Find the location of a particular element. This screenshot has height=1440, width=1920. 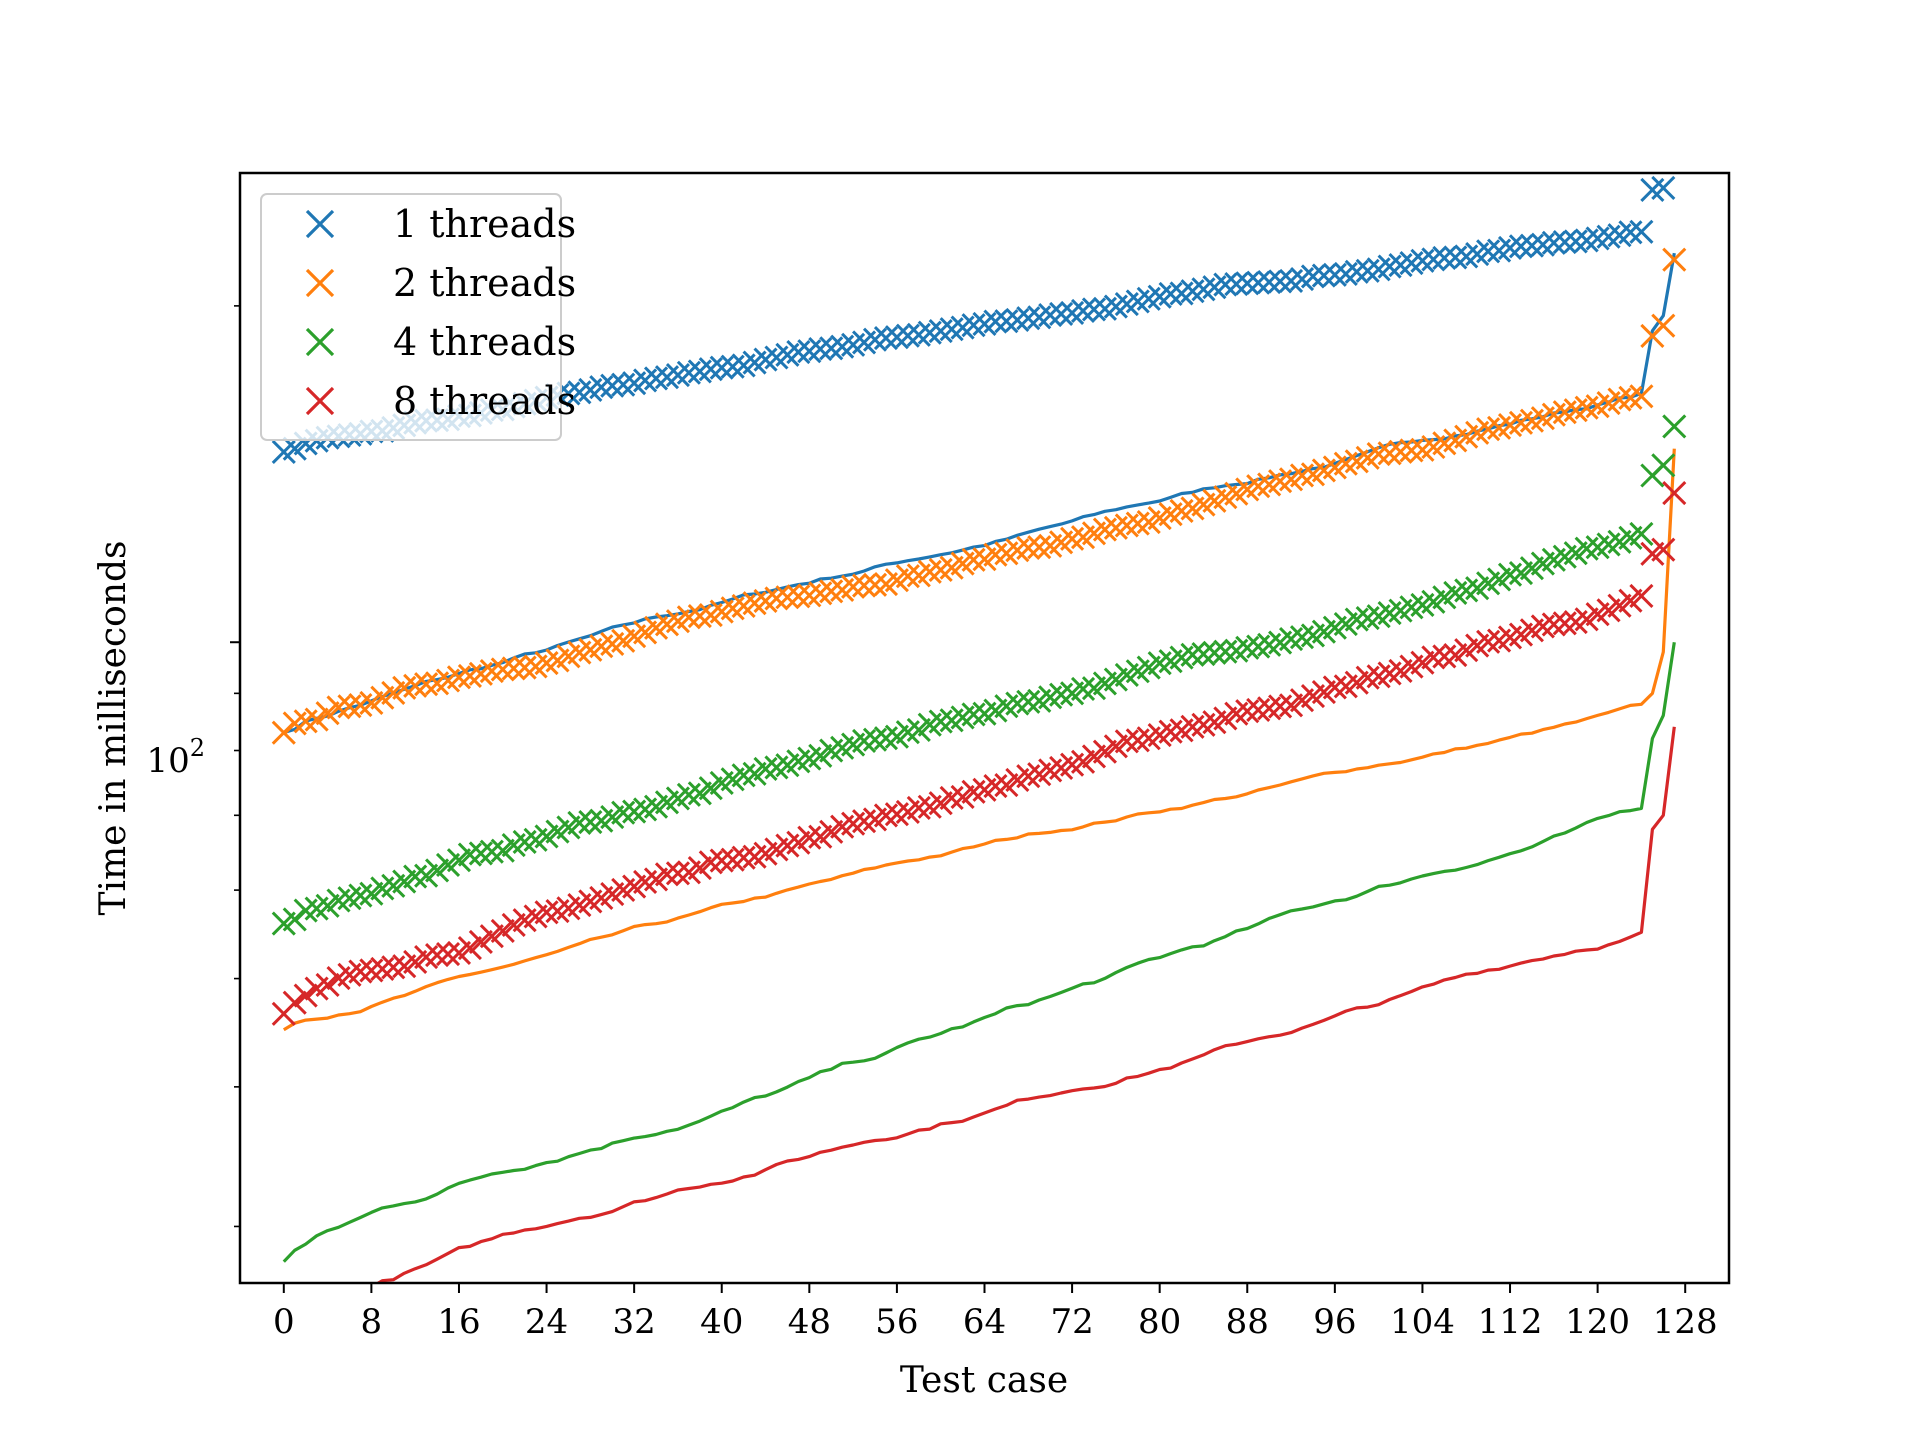

legend: 1 threads 2 threads 4 threads 8 threads is located at coordinates (418, 317).